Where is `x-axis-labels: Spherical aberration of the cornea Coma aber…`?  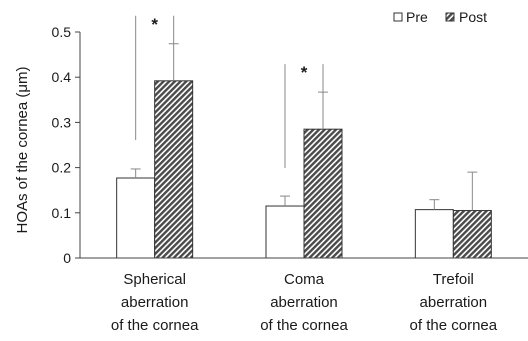
x-axis-labels: Spherical aberration of the cornea Coma aber… is located at coordinates (304, 302).